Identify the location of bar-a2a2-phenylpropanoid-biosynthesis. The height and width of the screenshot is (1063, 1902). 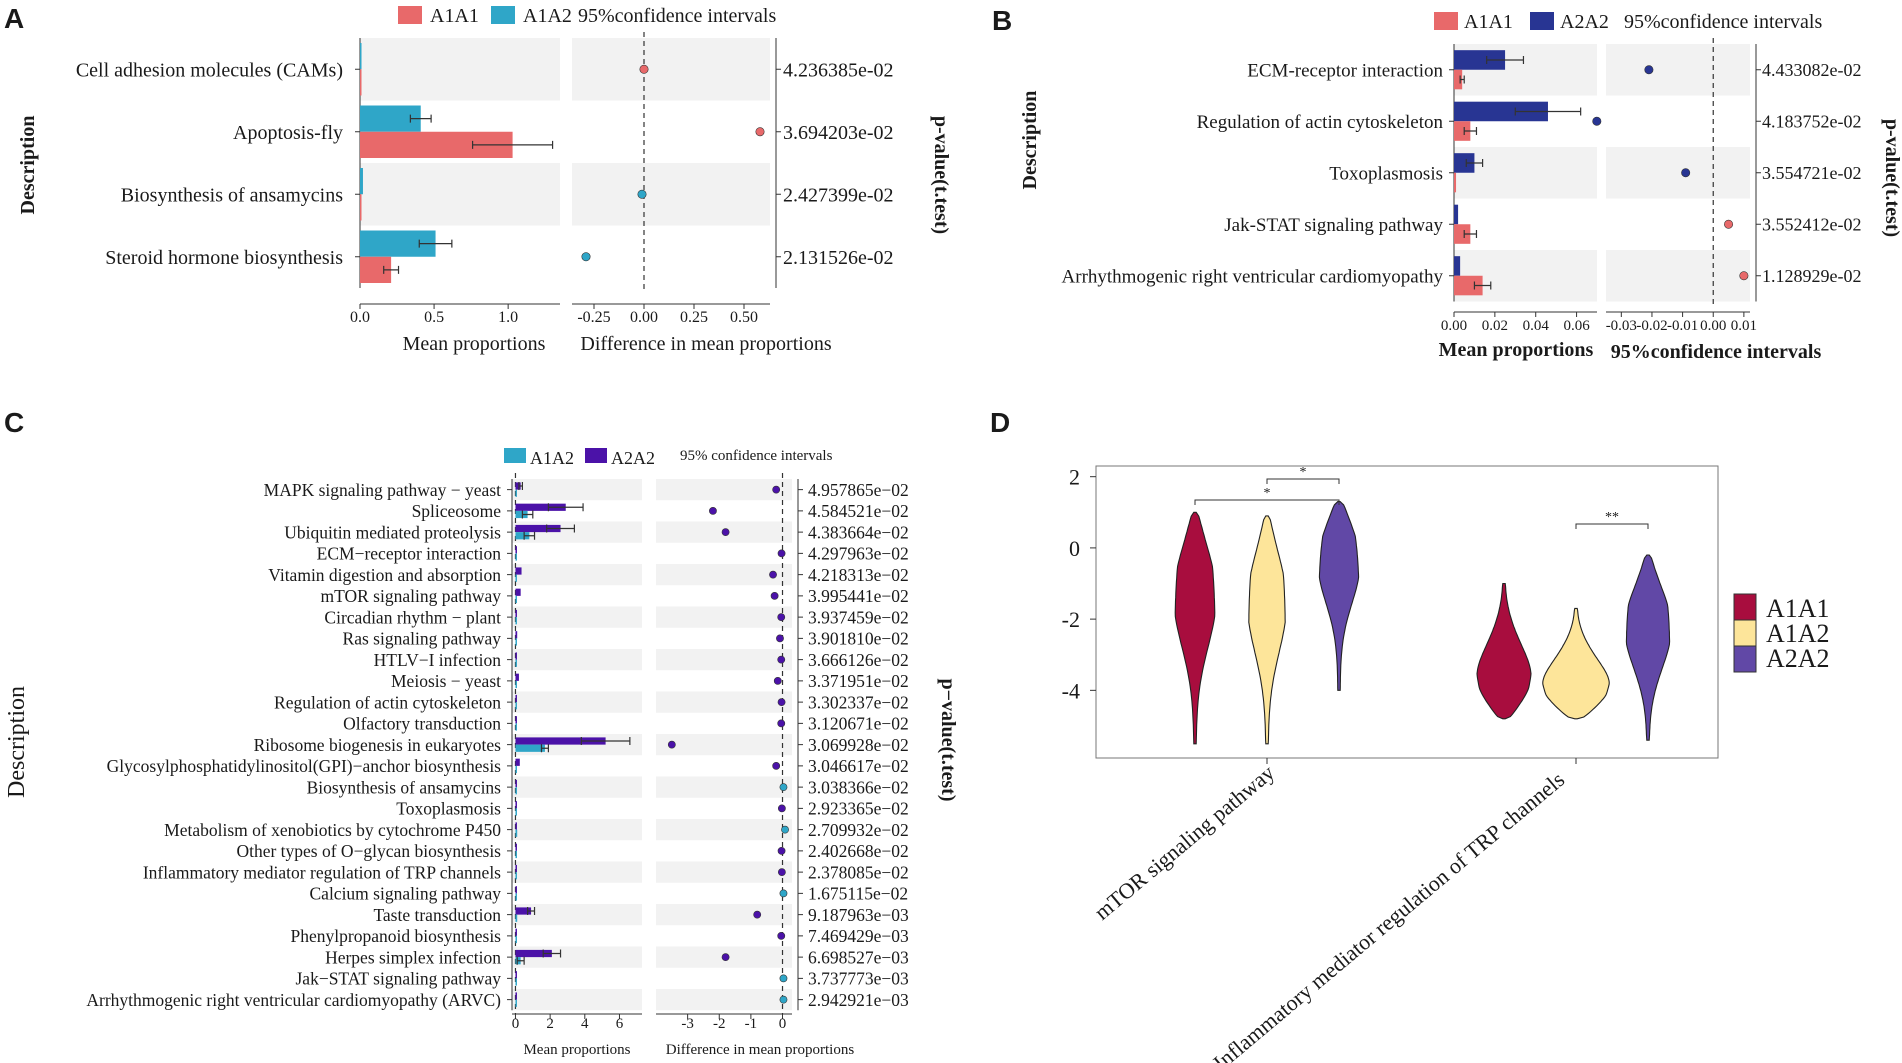
(516, 932).